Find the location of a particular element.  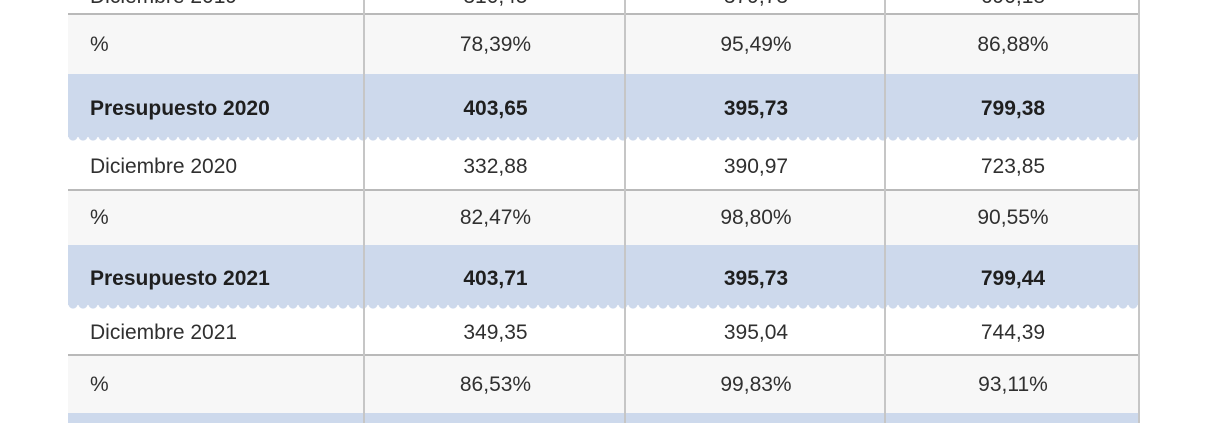

value-cell: 395,04 is located at coordinates (756, 332).